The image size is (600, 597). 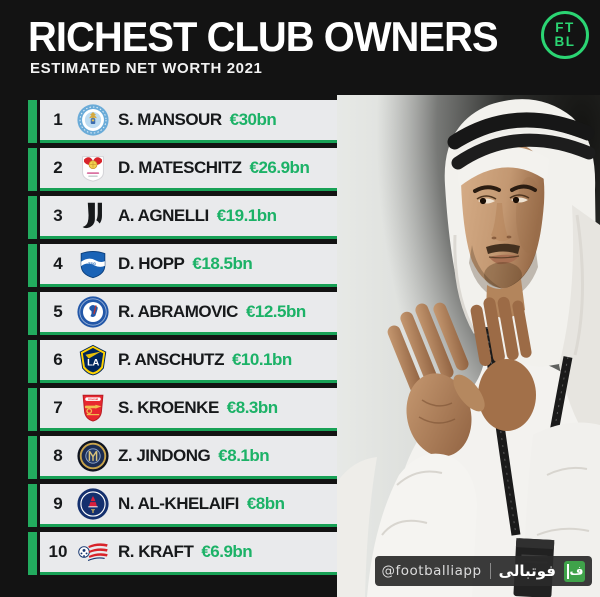 I want to click on net-worth-value: €8.3bn, so click(x=252, y=407).